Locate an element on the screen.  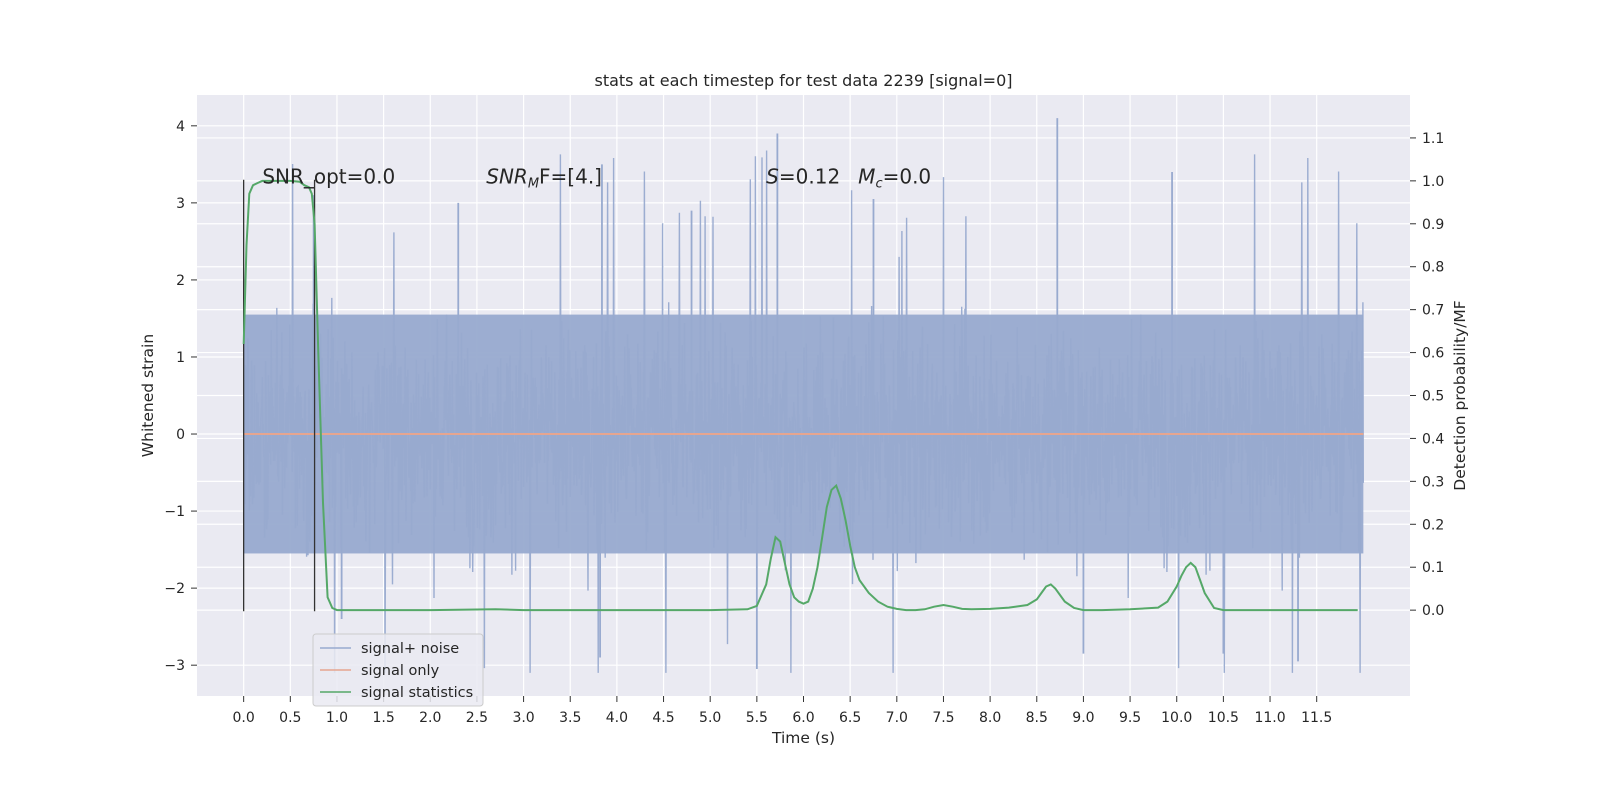
x-tick-label: 7.0 is located at coordinates (897, 718).